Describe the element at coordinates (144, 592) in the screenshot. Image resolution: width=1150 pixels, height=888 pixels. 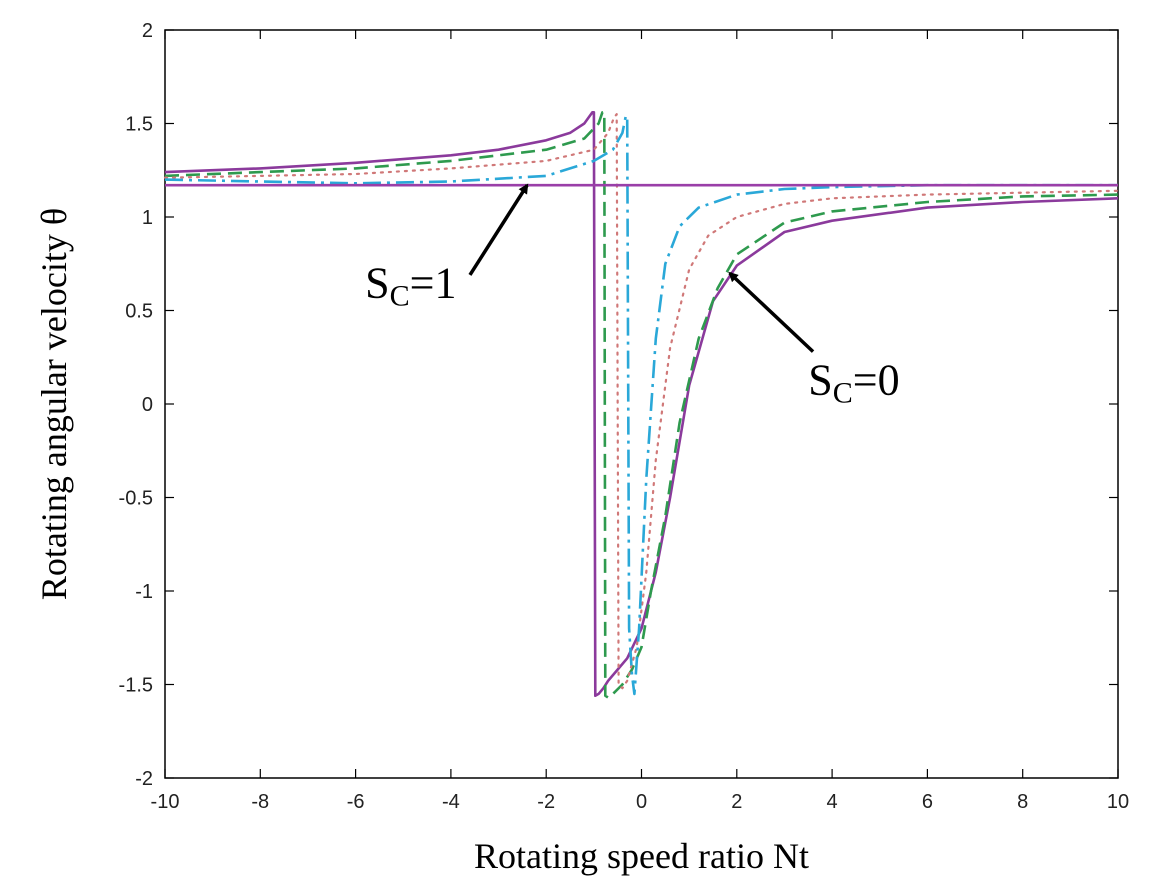
I see `y-tick-label: -1` at that location.